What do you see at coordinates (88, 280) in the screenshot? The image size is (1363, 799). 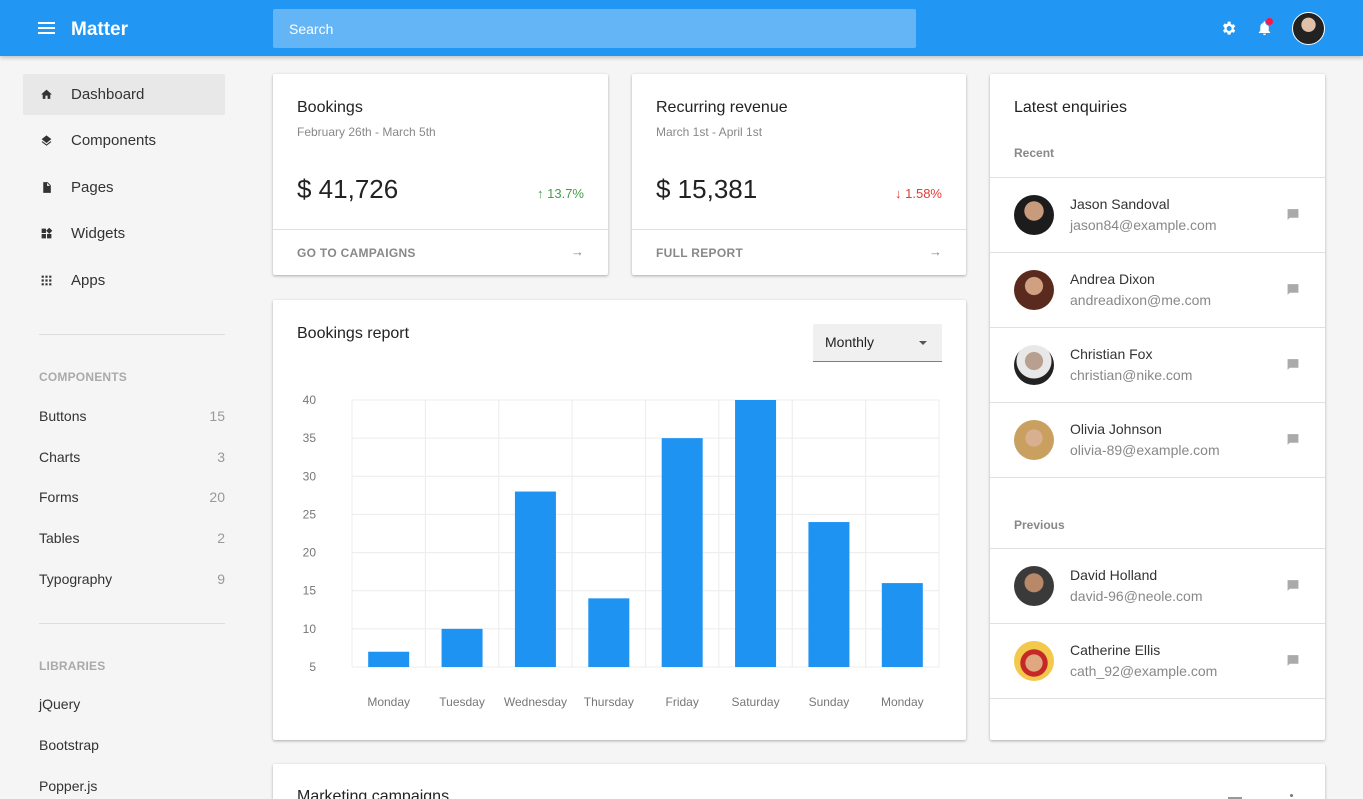 I see `sidebar-item-label: Apps` at bounding box center [88, 280].